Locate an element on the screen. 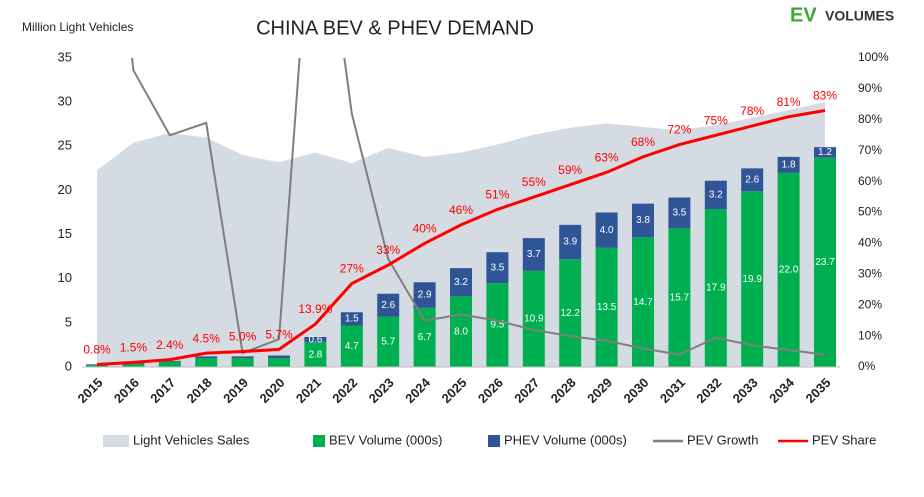 The image size is (924, 497). bar-value-label: 2.6 is located at coordinates (388, 305).